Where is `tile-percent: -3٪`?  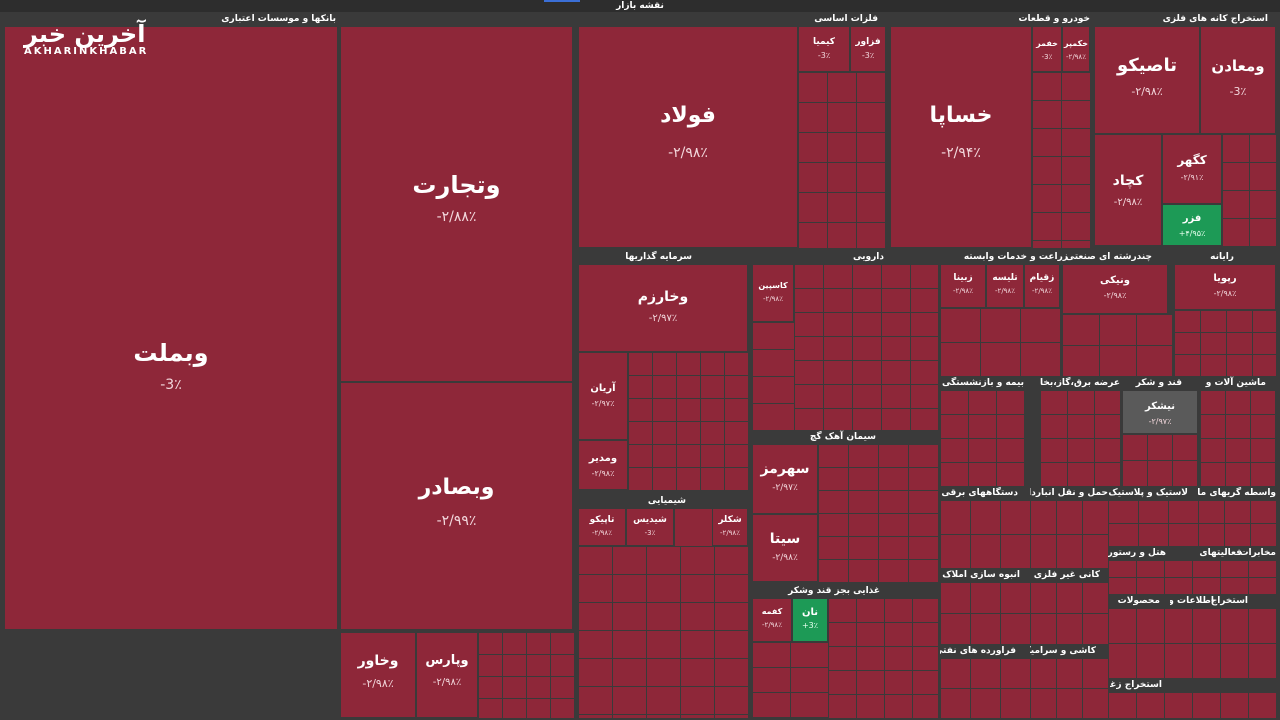
tile-percent: -3٪ is located at coordinates (868, 55).